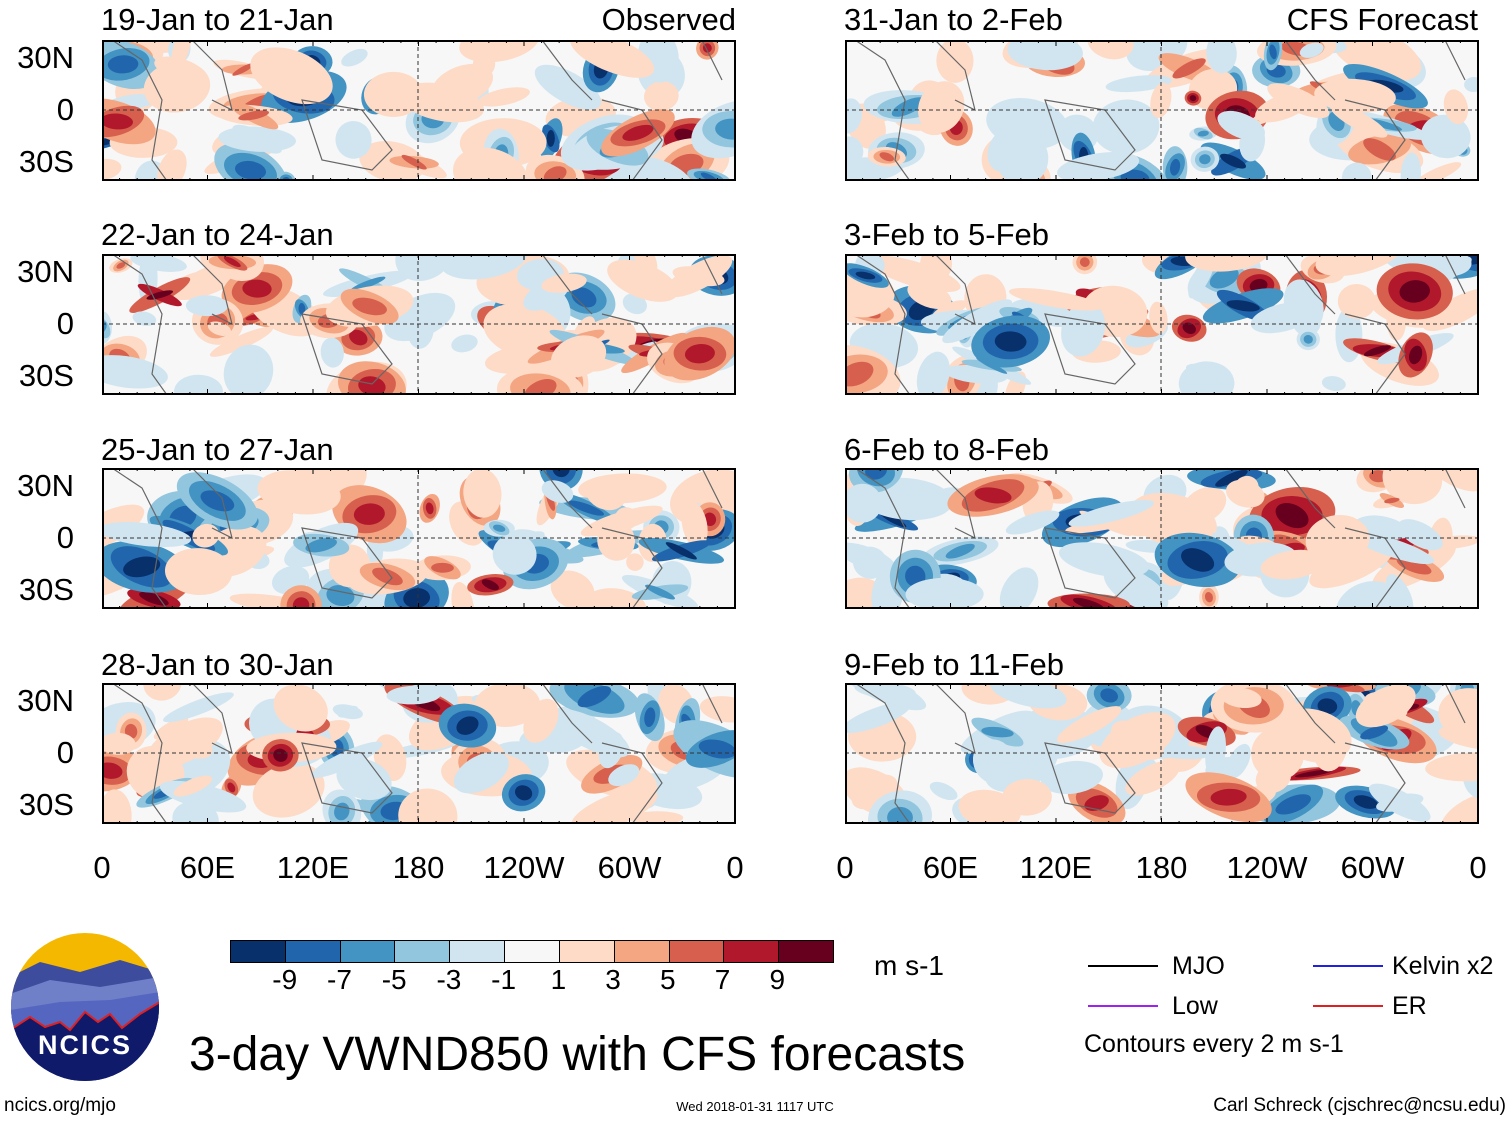  Describe the element at coordinates (504, 979) in the screenshot. I see `colorbar-label: -1` at that location.